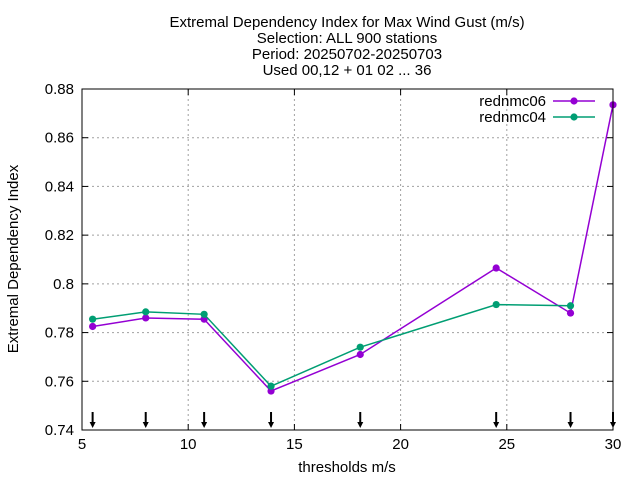  I want to click on threshold-markers, so click(352, 420).